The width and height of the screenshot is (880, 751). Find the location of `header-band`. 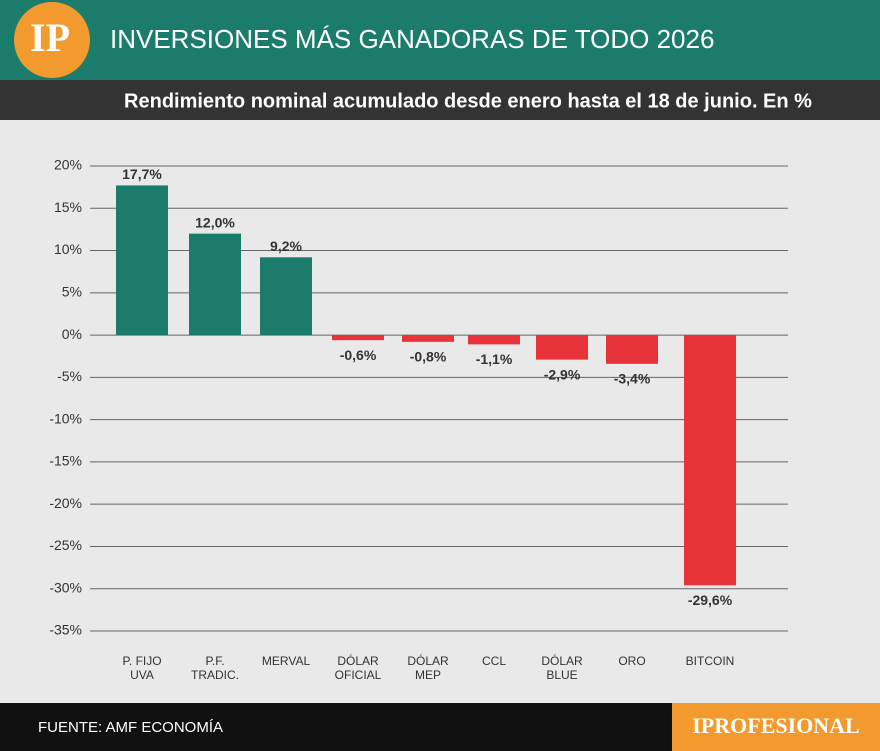

header-band is located at coordinates (440, 40).